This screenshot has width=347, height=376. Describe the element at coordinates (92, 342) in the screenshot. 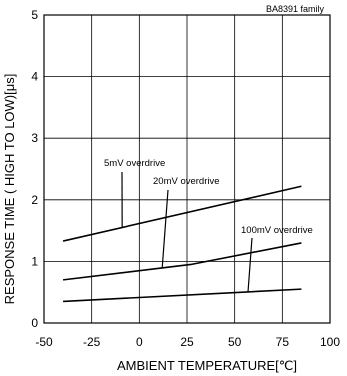

I see `x-tick-label: -25` at that location.